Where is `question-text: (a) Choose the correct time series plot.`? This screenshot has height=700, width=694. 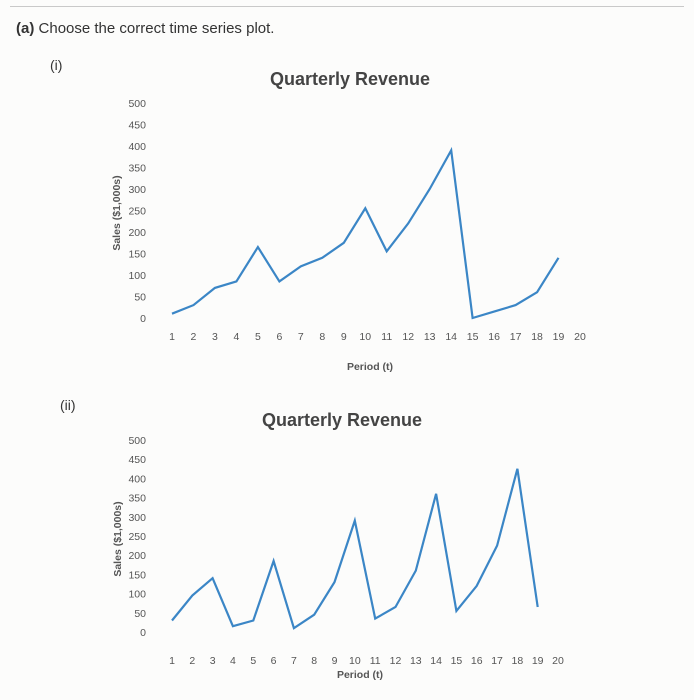
question-text: (a) Choose the correct time series plot. is located at coordinates (145, 28).